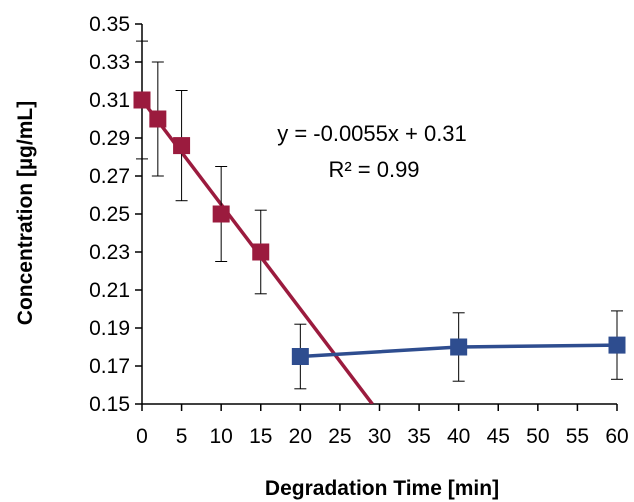 The image size is (634, 502). What do you see at coordinates (109, 138) in the screenshot?
I see `y-tick-label: 0.29` at bounding box center [109, 138].